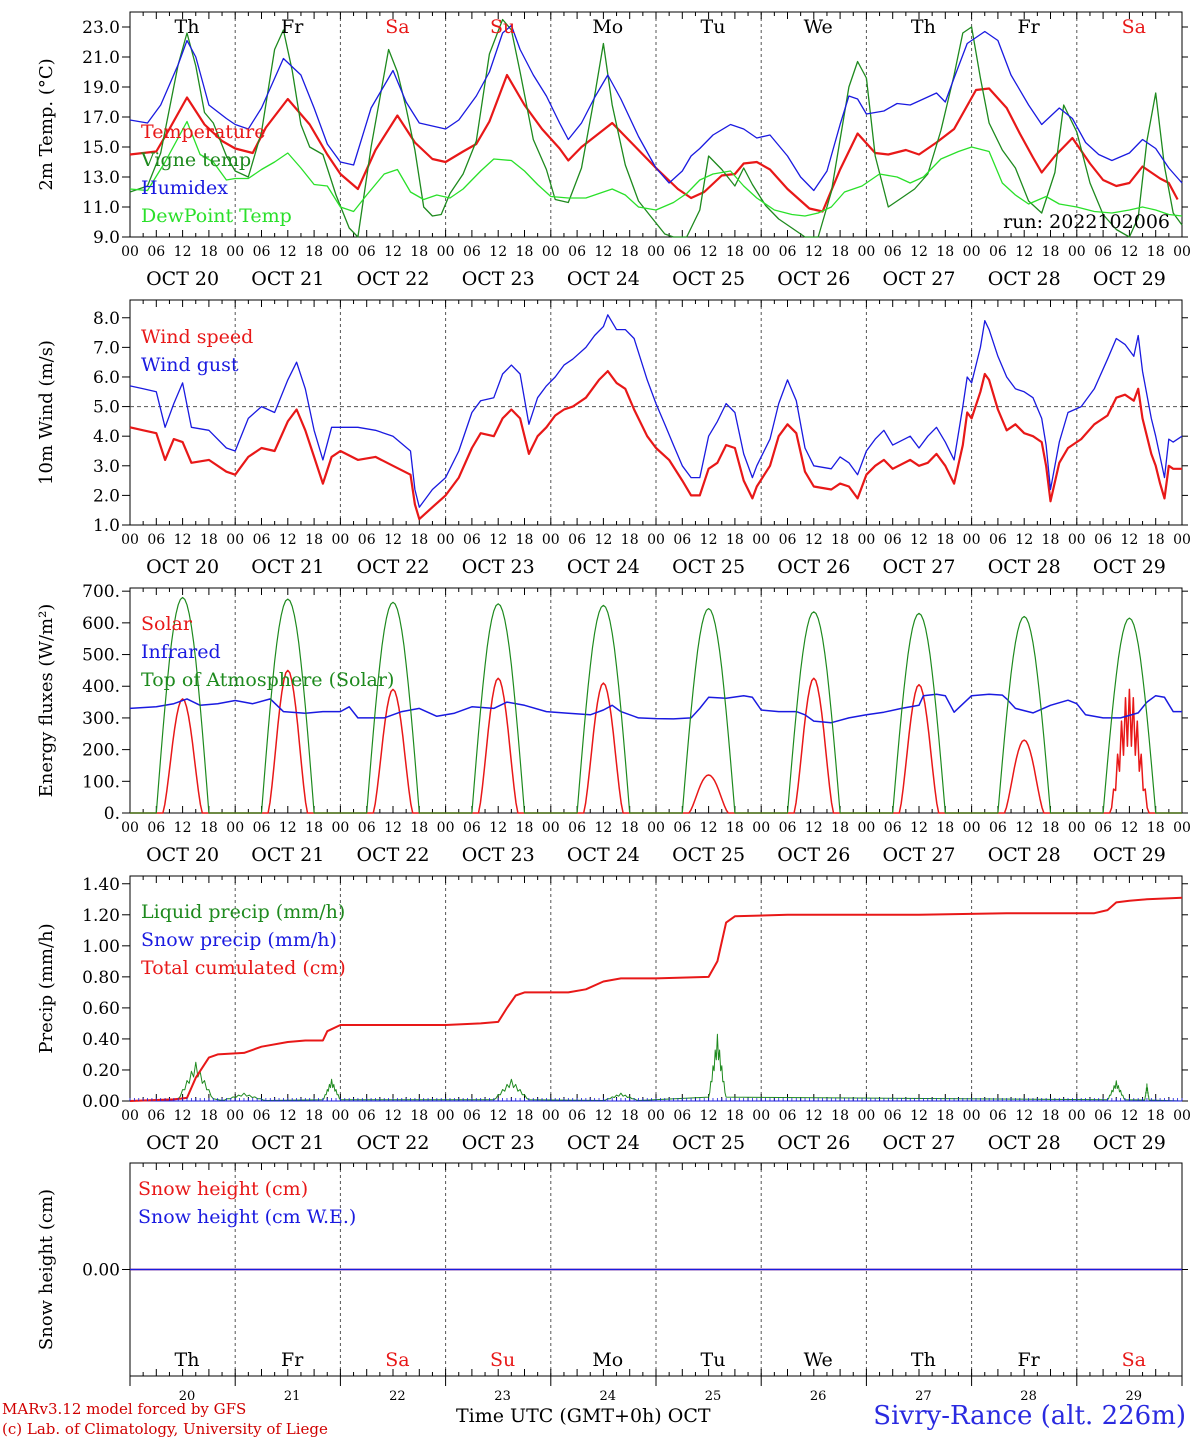  Describe the element at coordinates (106, 378) in the screenshot. I see `y-tick-label: 6.0` at that location.